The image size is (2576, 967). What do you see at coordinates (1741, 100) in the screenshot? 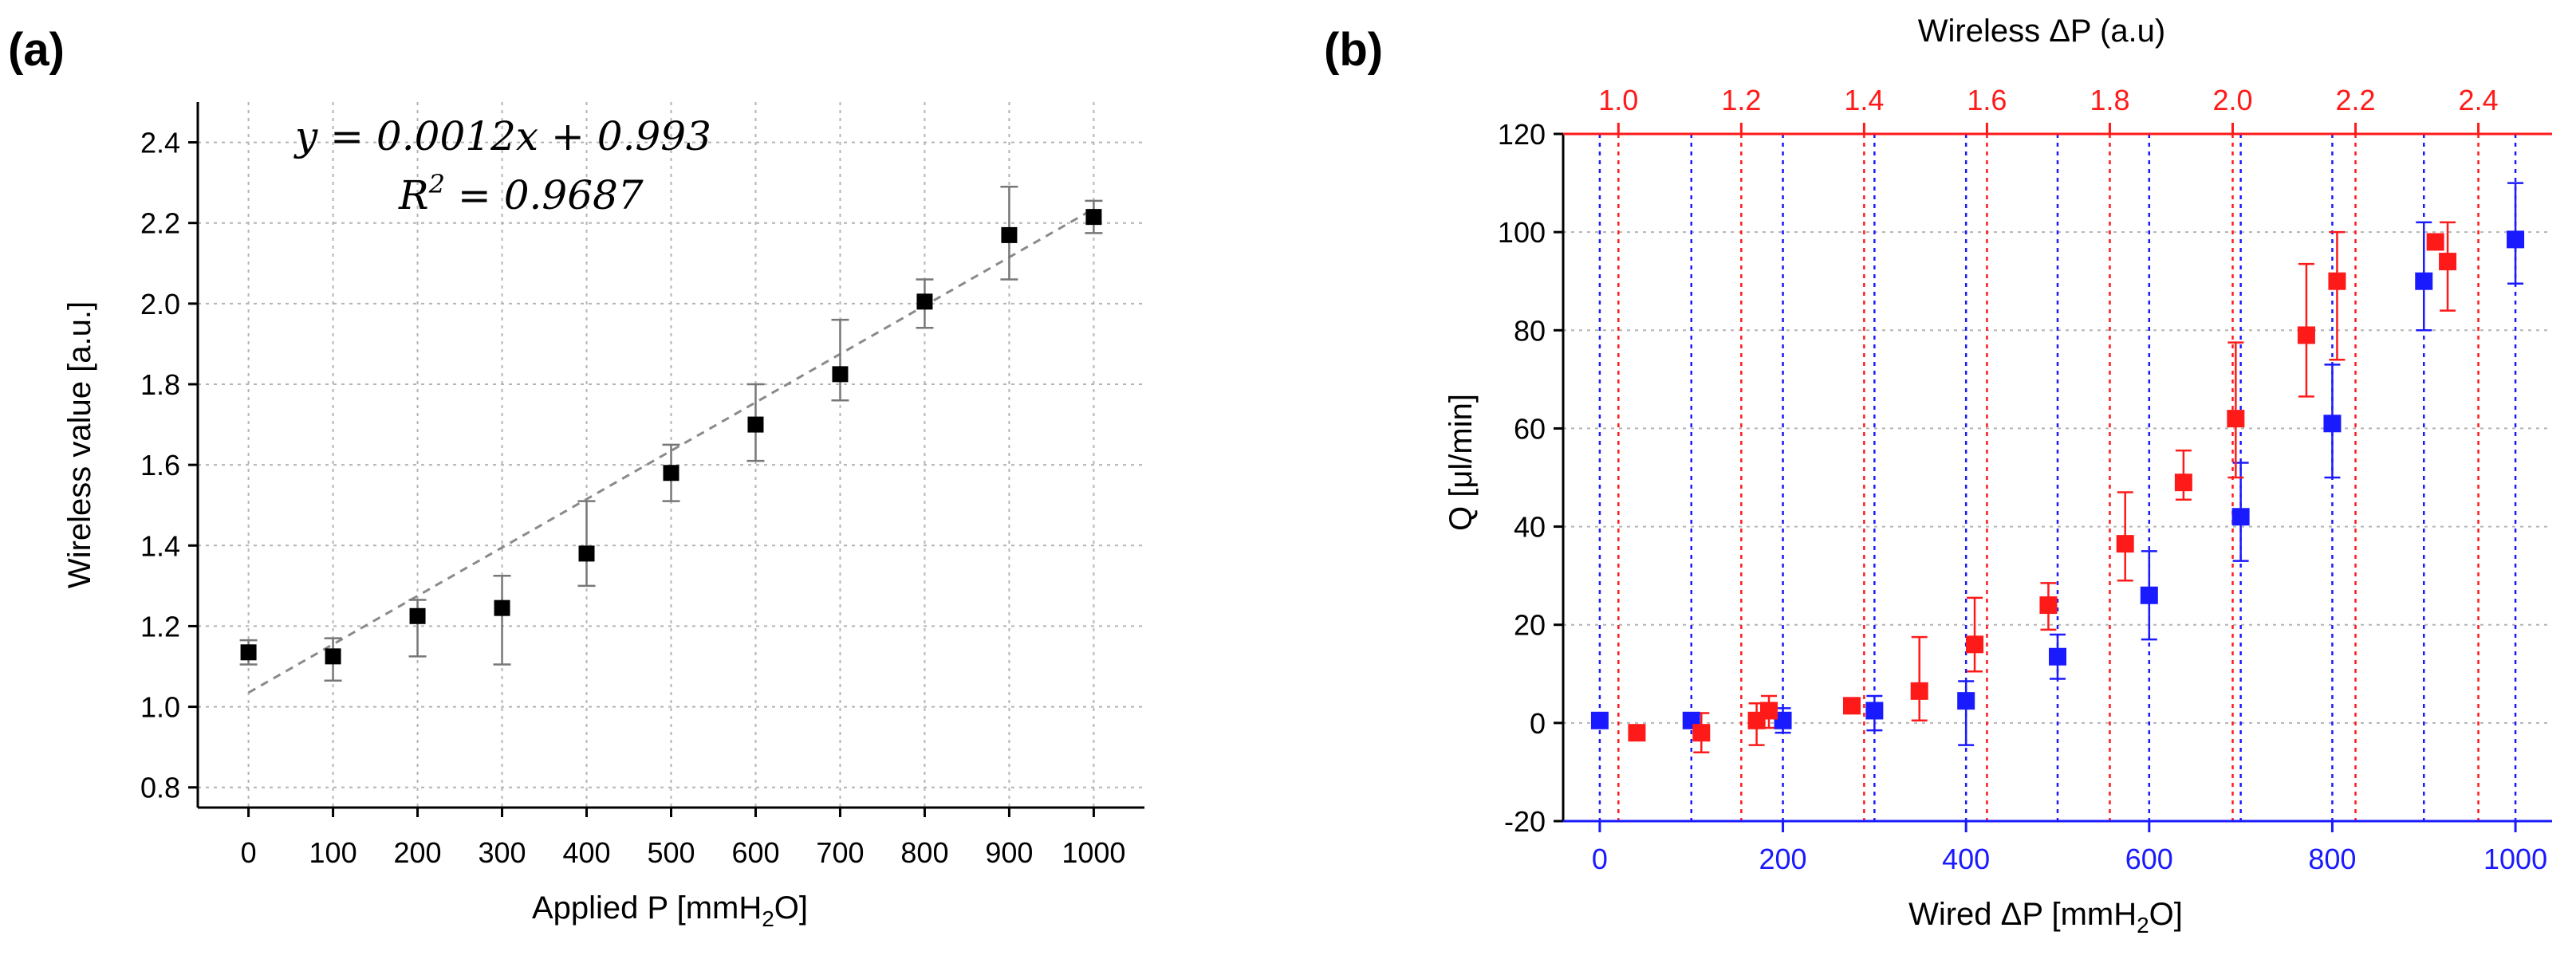
I see `panel-b-top-tick-label-1: 1.2` at bounding box center [1741, 100].